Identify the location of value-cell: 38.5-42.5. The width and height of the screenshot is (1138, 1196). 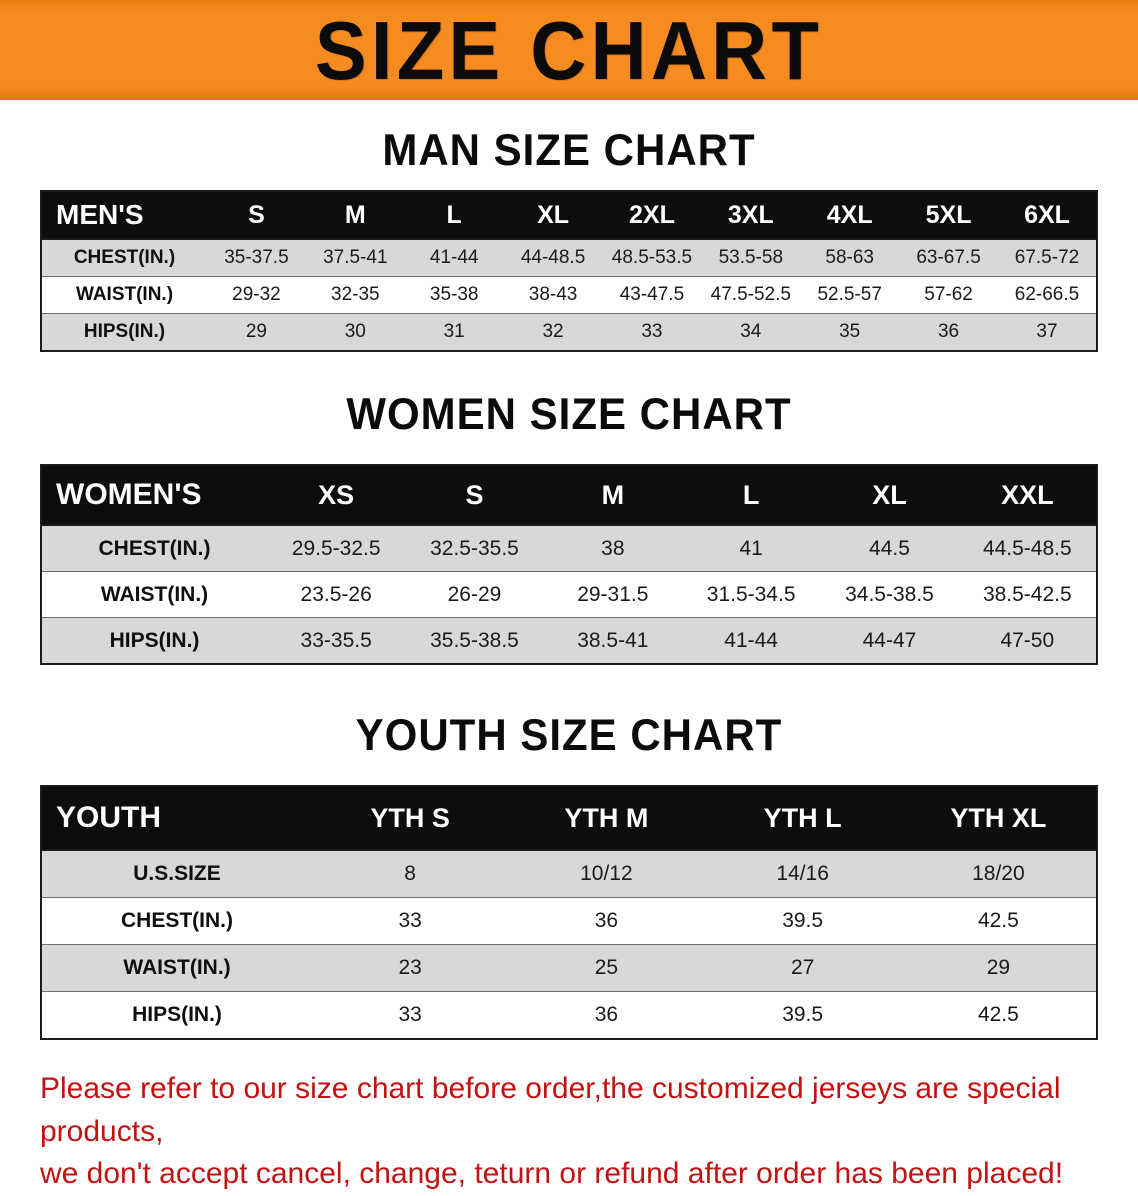
(1027, 594).